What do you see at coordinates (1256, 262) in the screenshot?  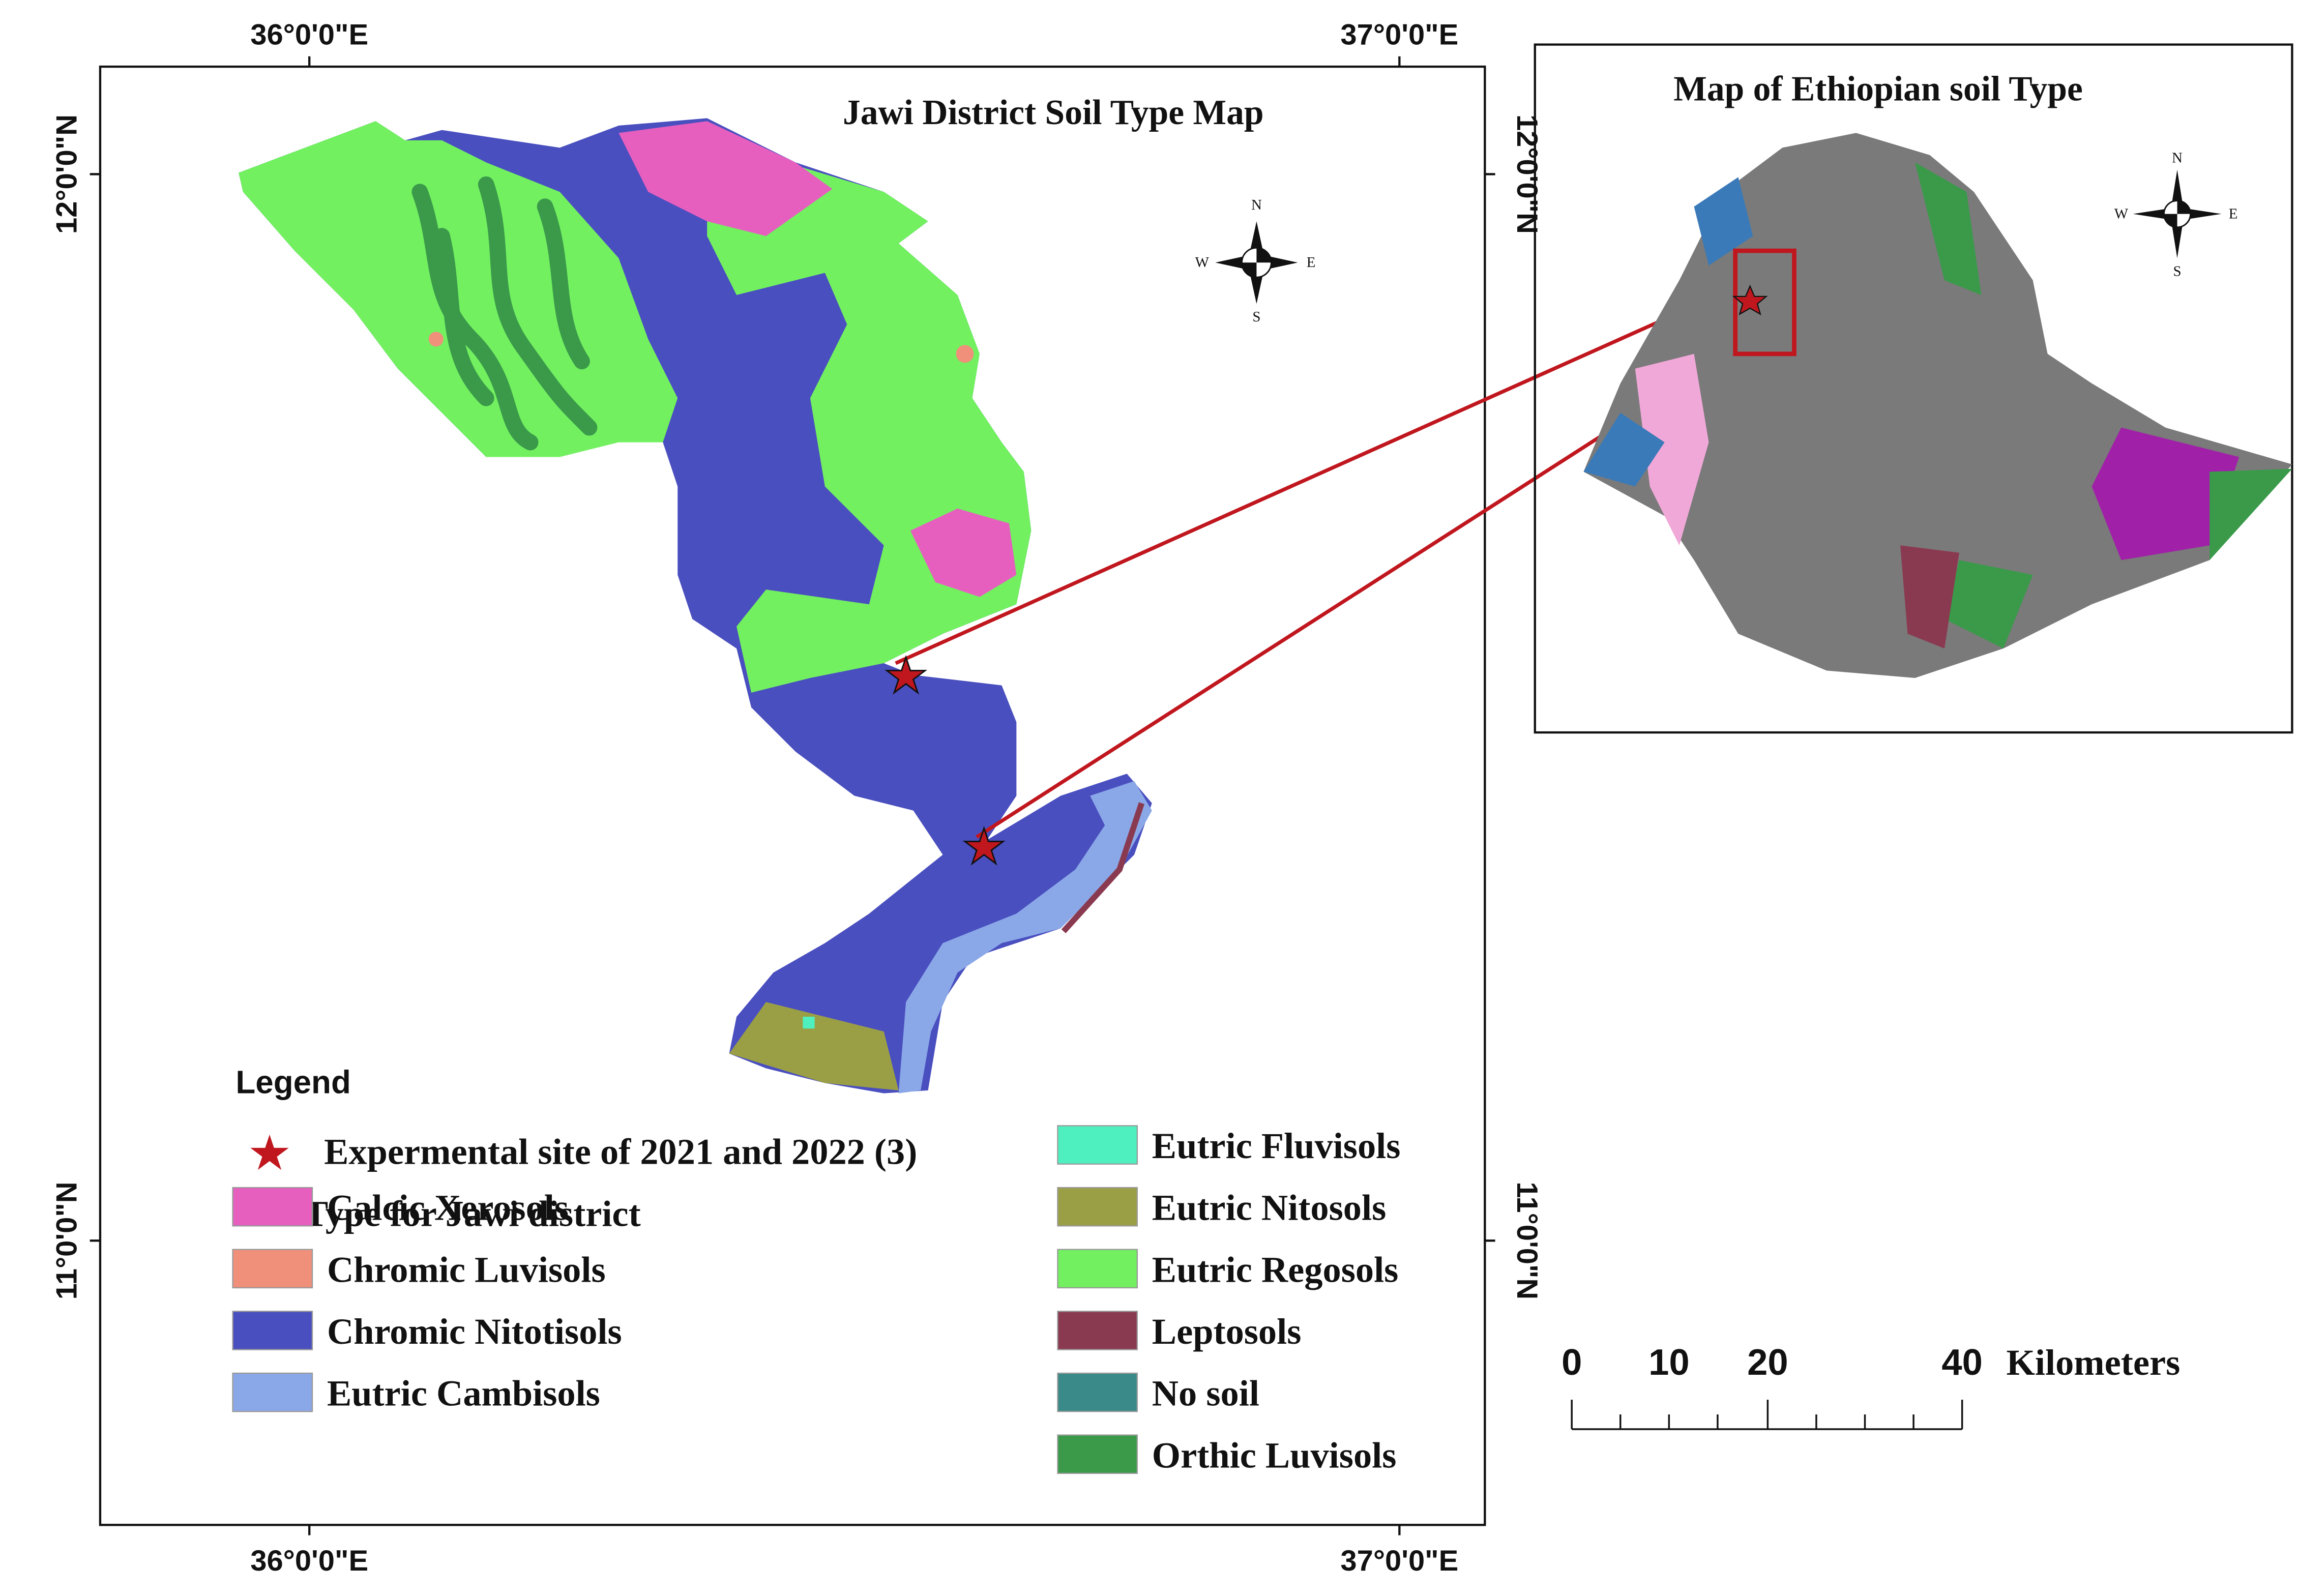 I see `compass` at bounding box center [1256, 262].